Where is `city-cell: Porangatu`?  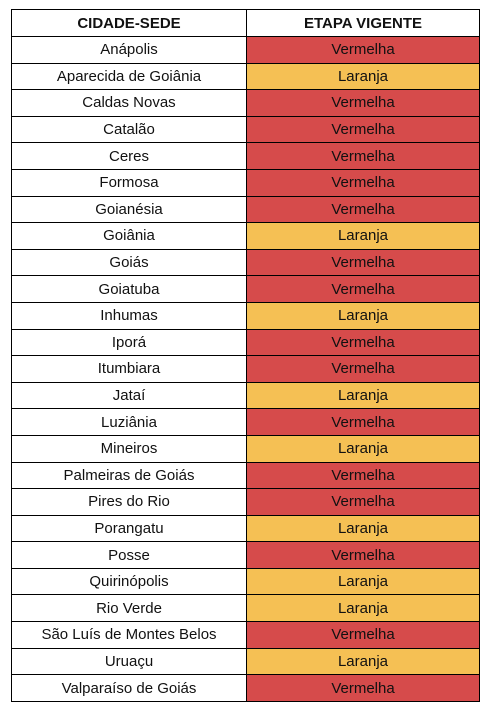
city-cell: Porangatu is located at coordinates (129, 528).